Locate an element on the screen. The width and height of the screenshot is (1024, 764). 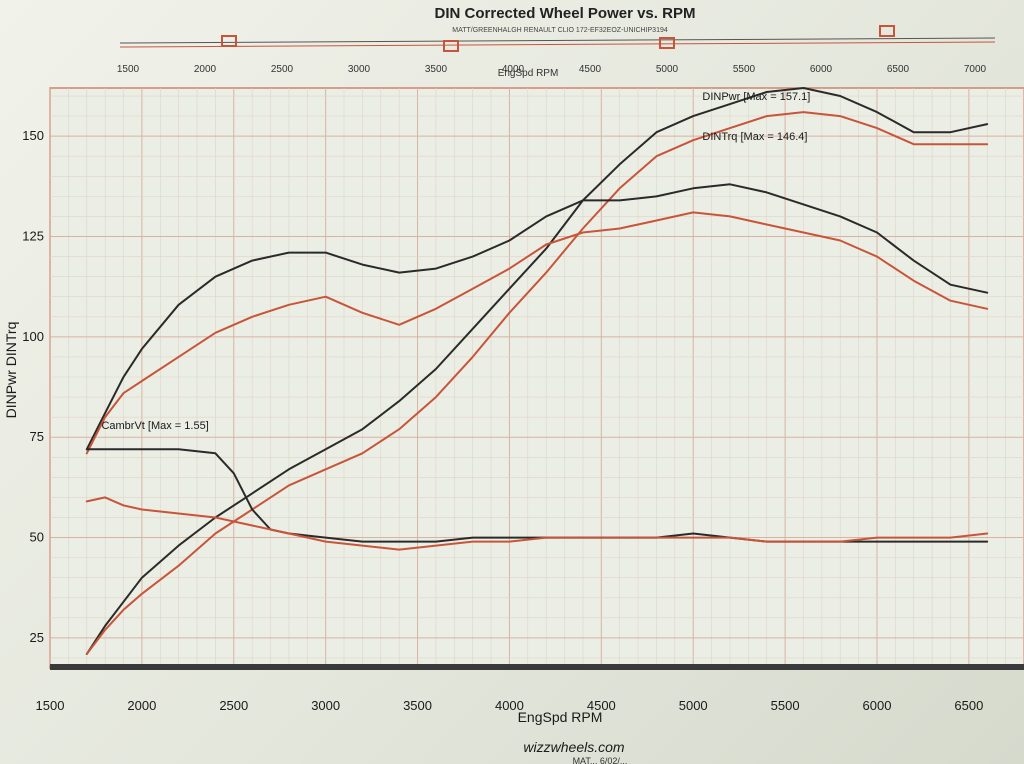
annotation-3: CambrVt [Max = 1.55] is located at coordinates (154, 426).